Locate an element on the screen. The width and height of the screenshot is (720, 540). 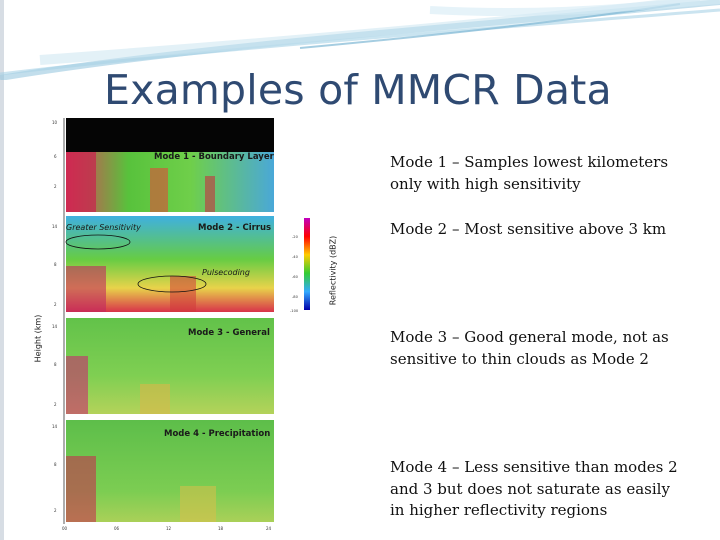
svg-text: -60 is located at coordinates (295, 277).